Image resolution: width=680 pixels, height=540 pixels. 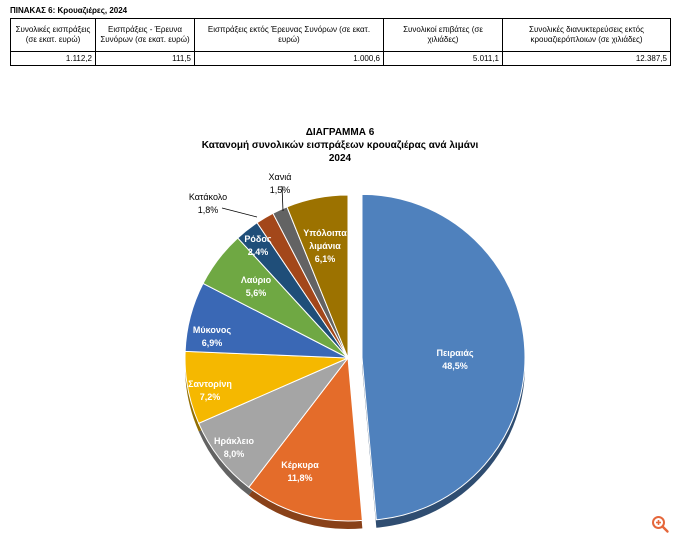 What do you see at coordinates (280, 183) in the screenshot?
I see `slice-label-8: Χανιά 1,5%` at bounding box center [280, 183].